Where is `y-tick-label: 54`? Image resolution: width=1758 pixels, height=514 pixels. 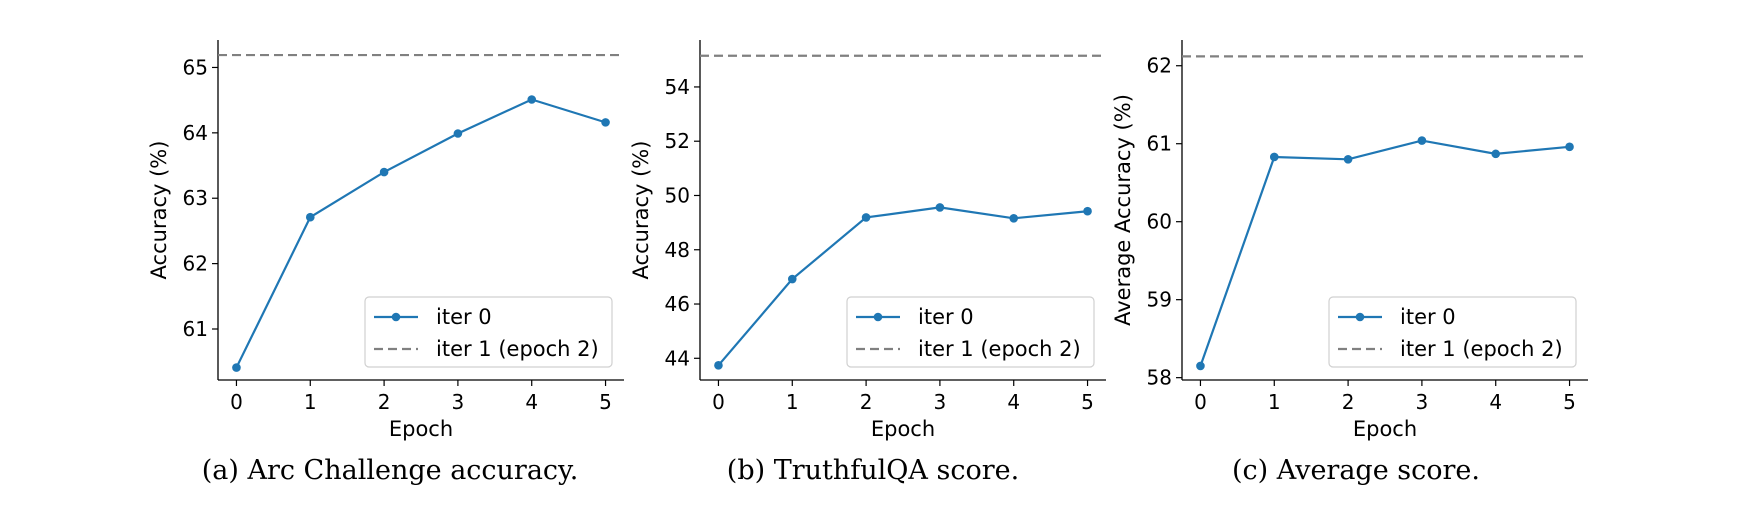
y-tick-label: 54 is located at coordinates (677, 87).